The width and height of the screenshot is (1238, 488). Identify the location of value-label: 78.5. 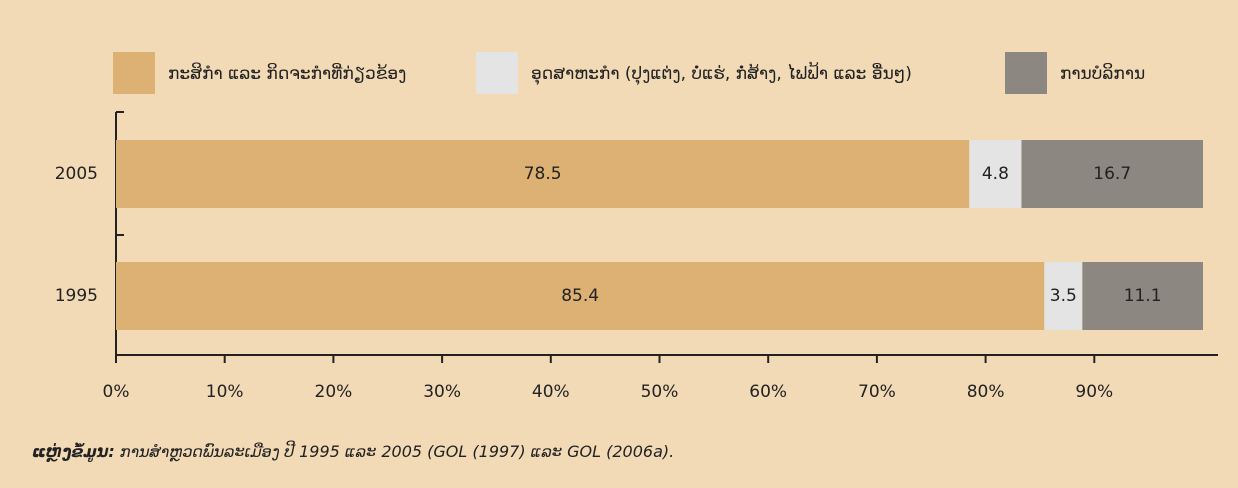
(543, 174).